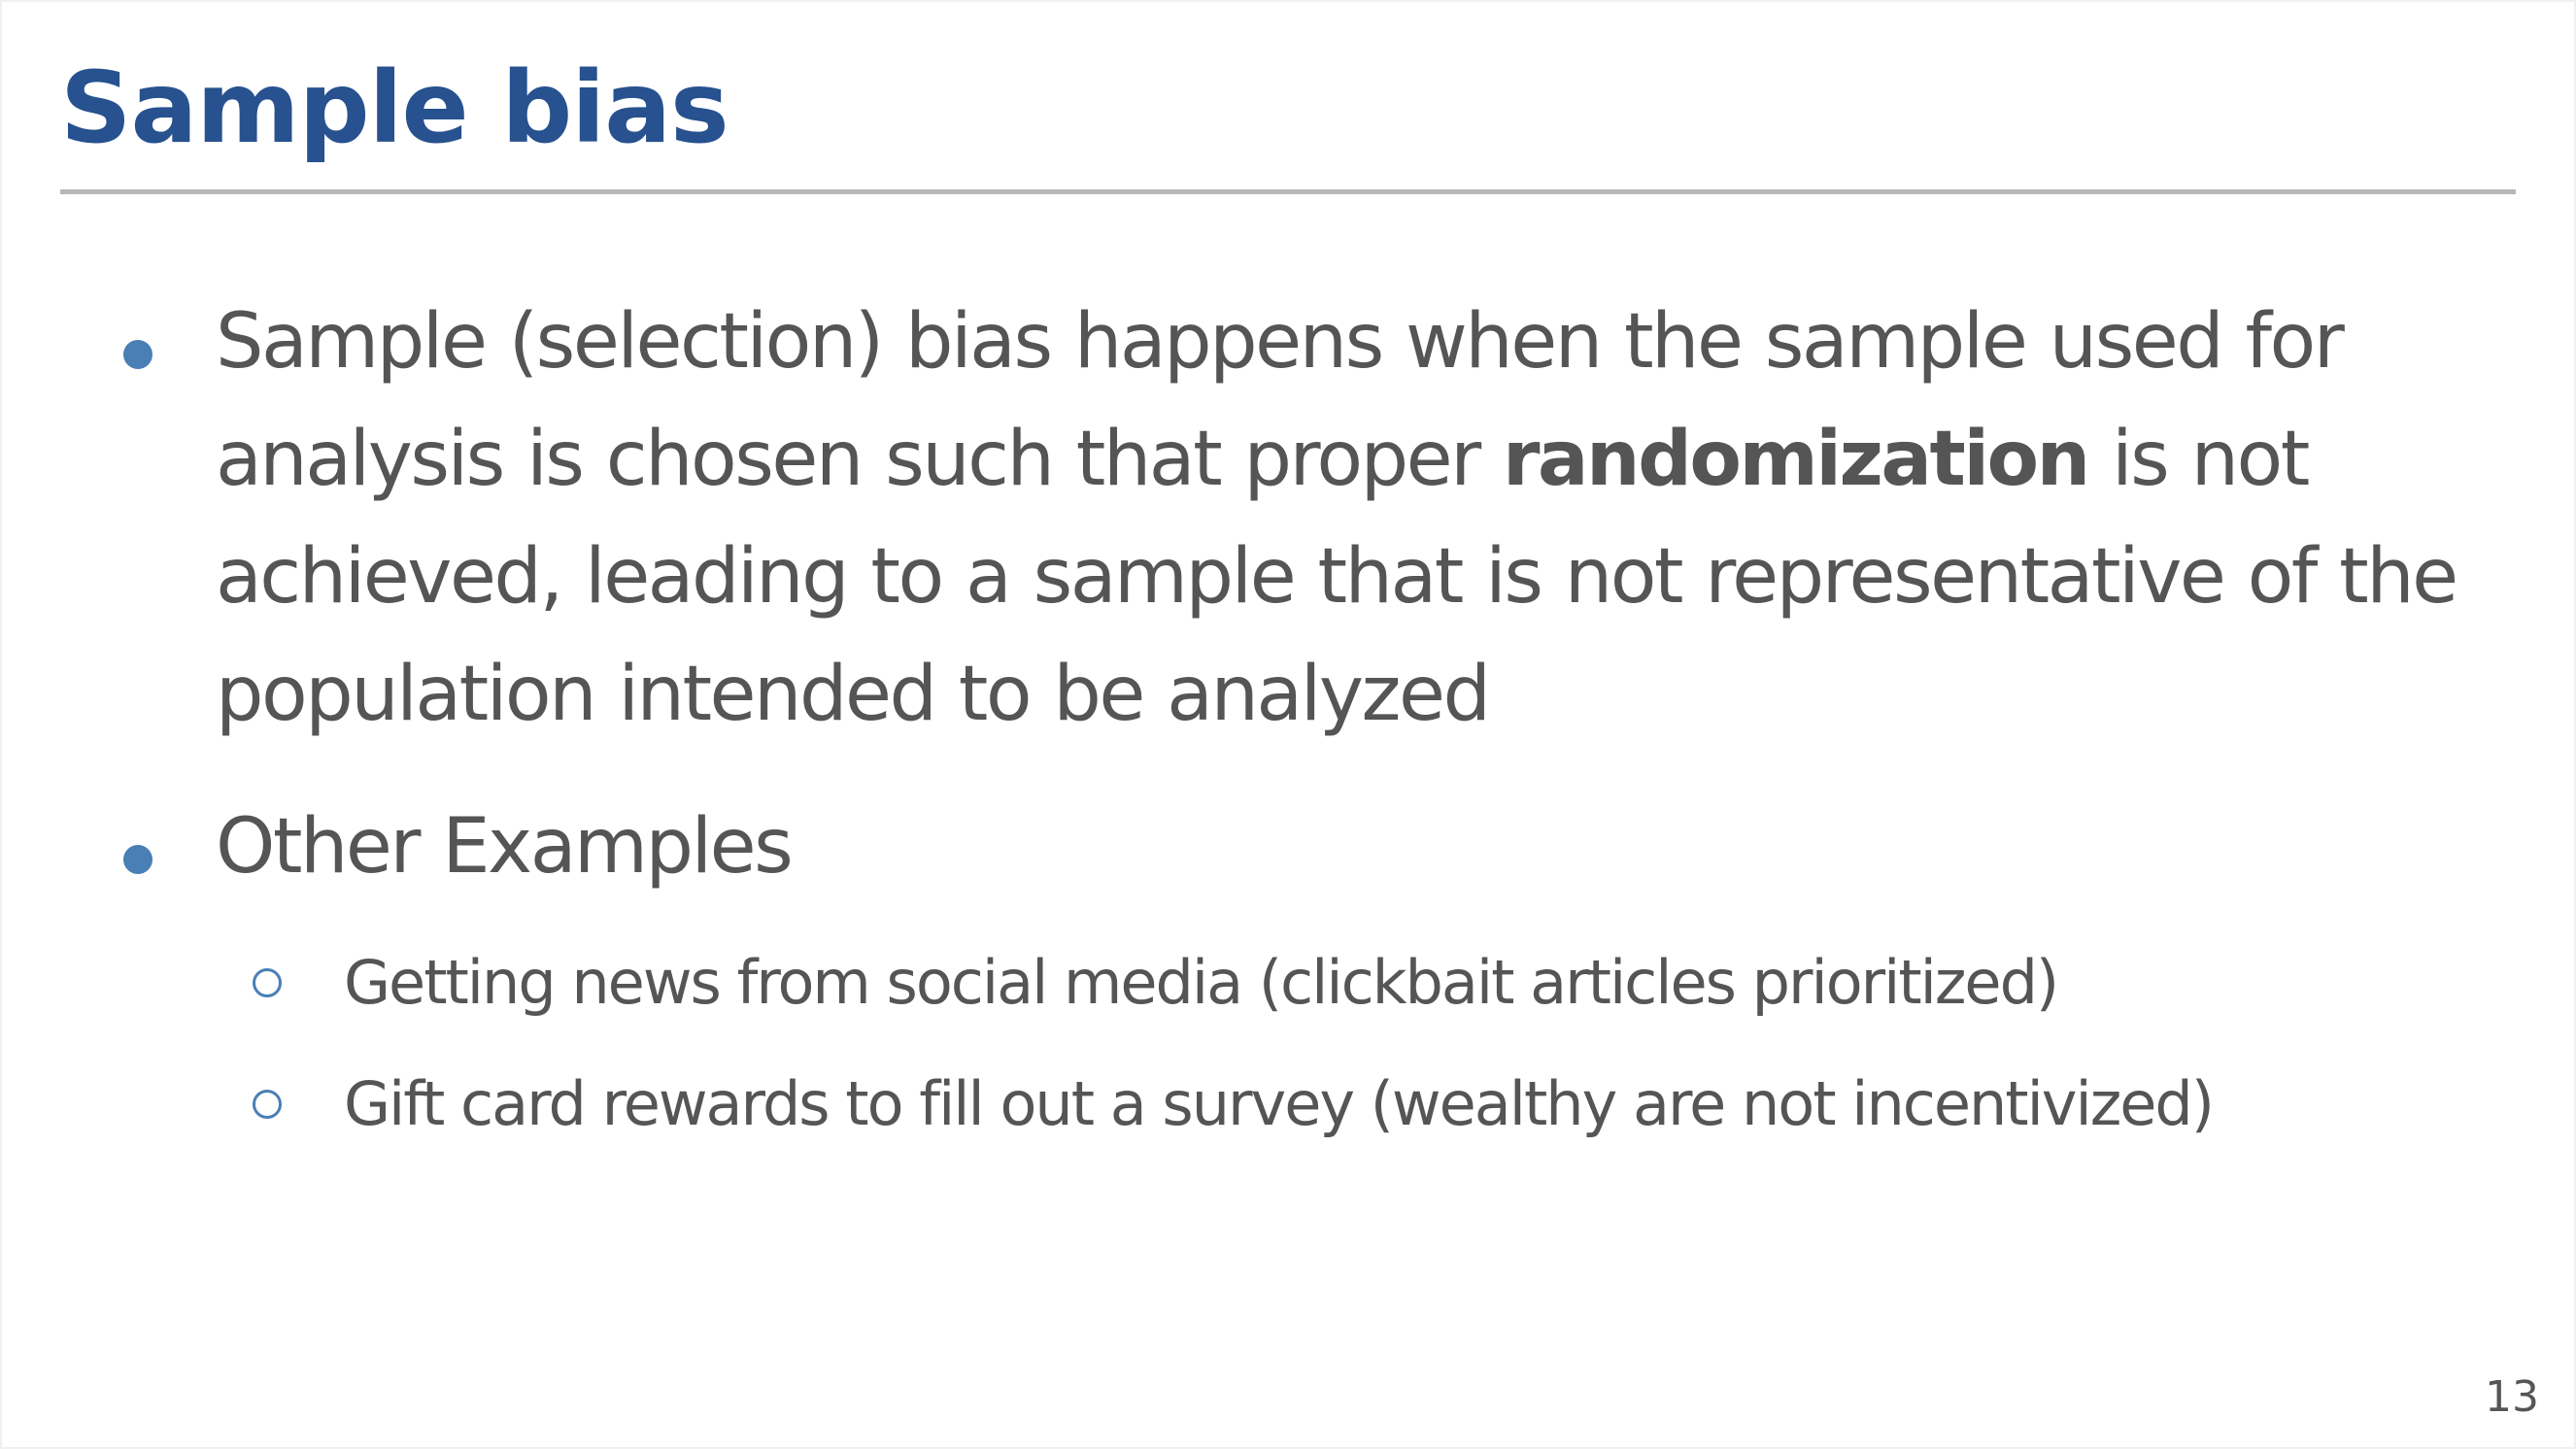 The height and width of the screenshot is (1449, 2576). What do you see at coordinates (394, 109) in the screenshot?
I see `slide-title: Sample bias` at bounding box center [394, 109].